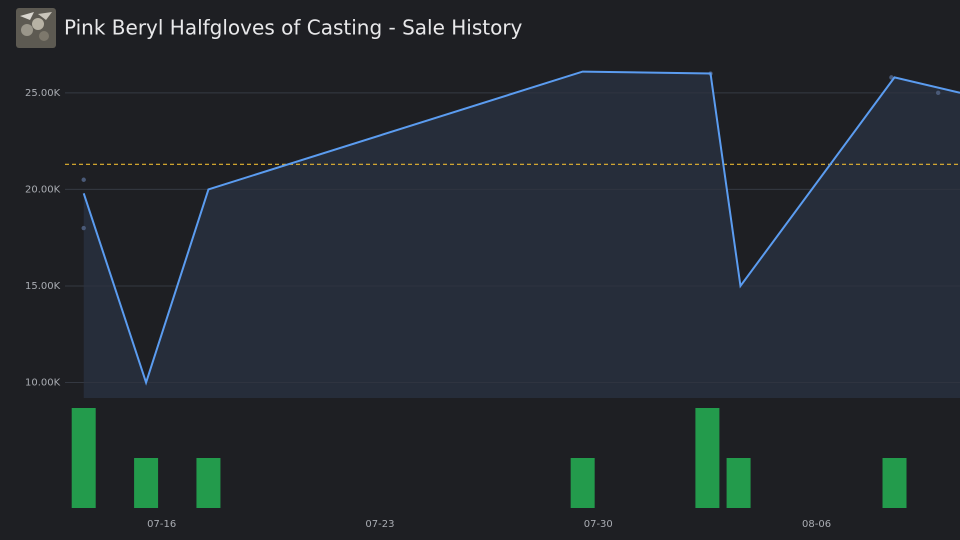 The width and height of the screenshot is (960, 540). I want to click on y-tick-label: 25.00K, so click(43, 93).